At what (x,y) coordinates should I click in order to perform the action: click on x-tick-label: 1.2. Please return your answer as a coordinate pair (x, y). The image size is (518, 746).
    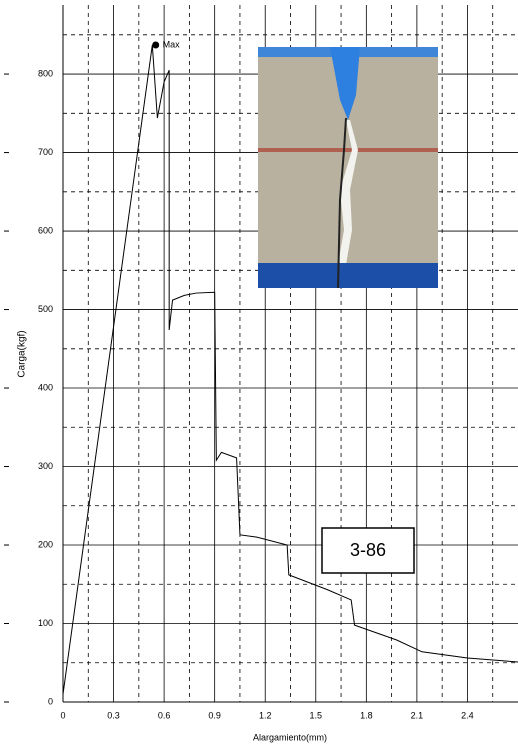
    Looking at the image, I should click on (265, 715).